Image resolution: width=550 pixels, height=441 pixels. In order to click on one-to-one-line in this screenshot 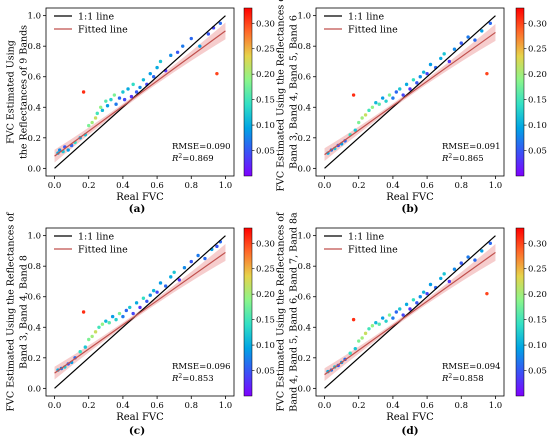, I will do `click(140, 312)`.